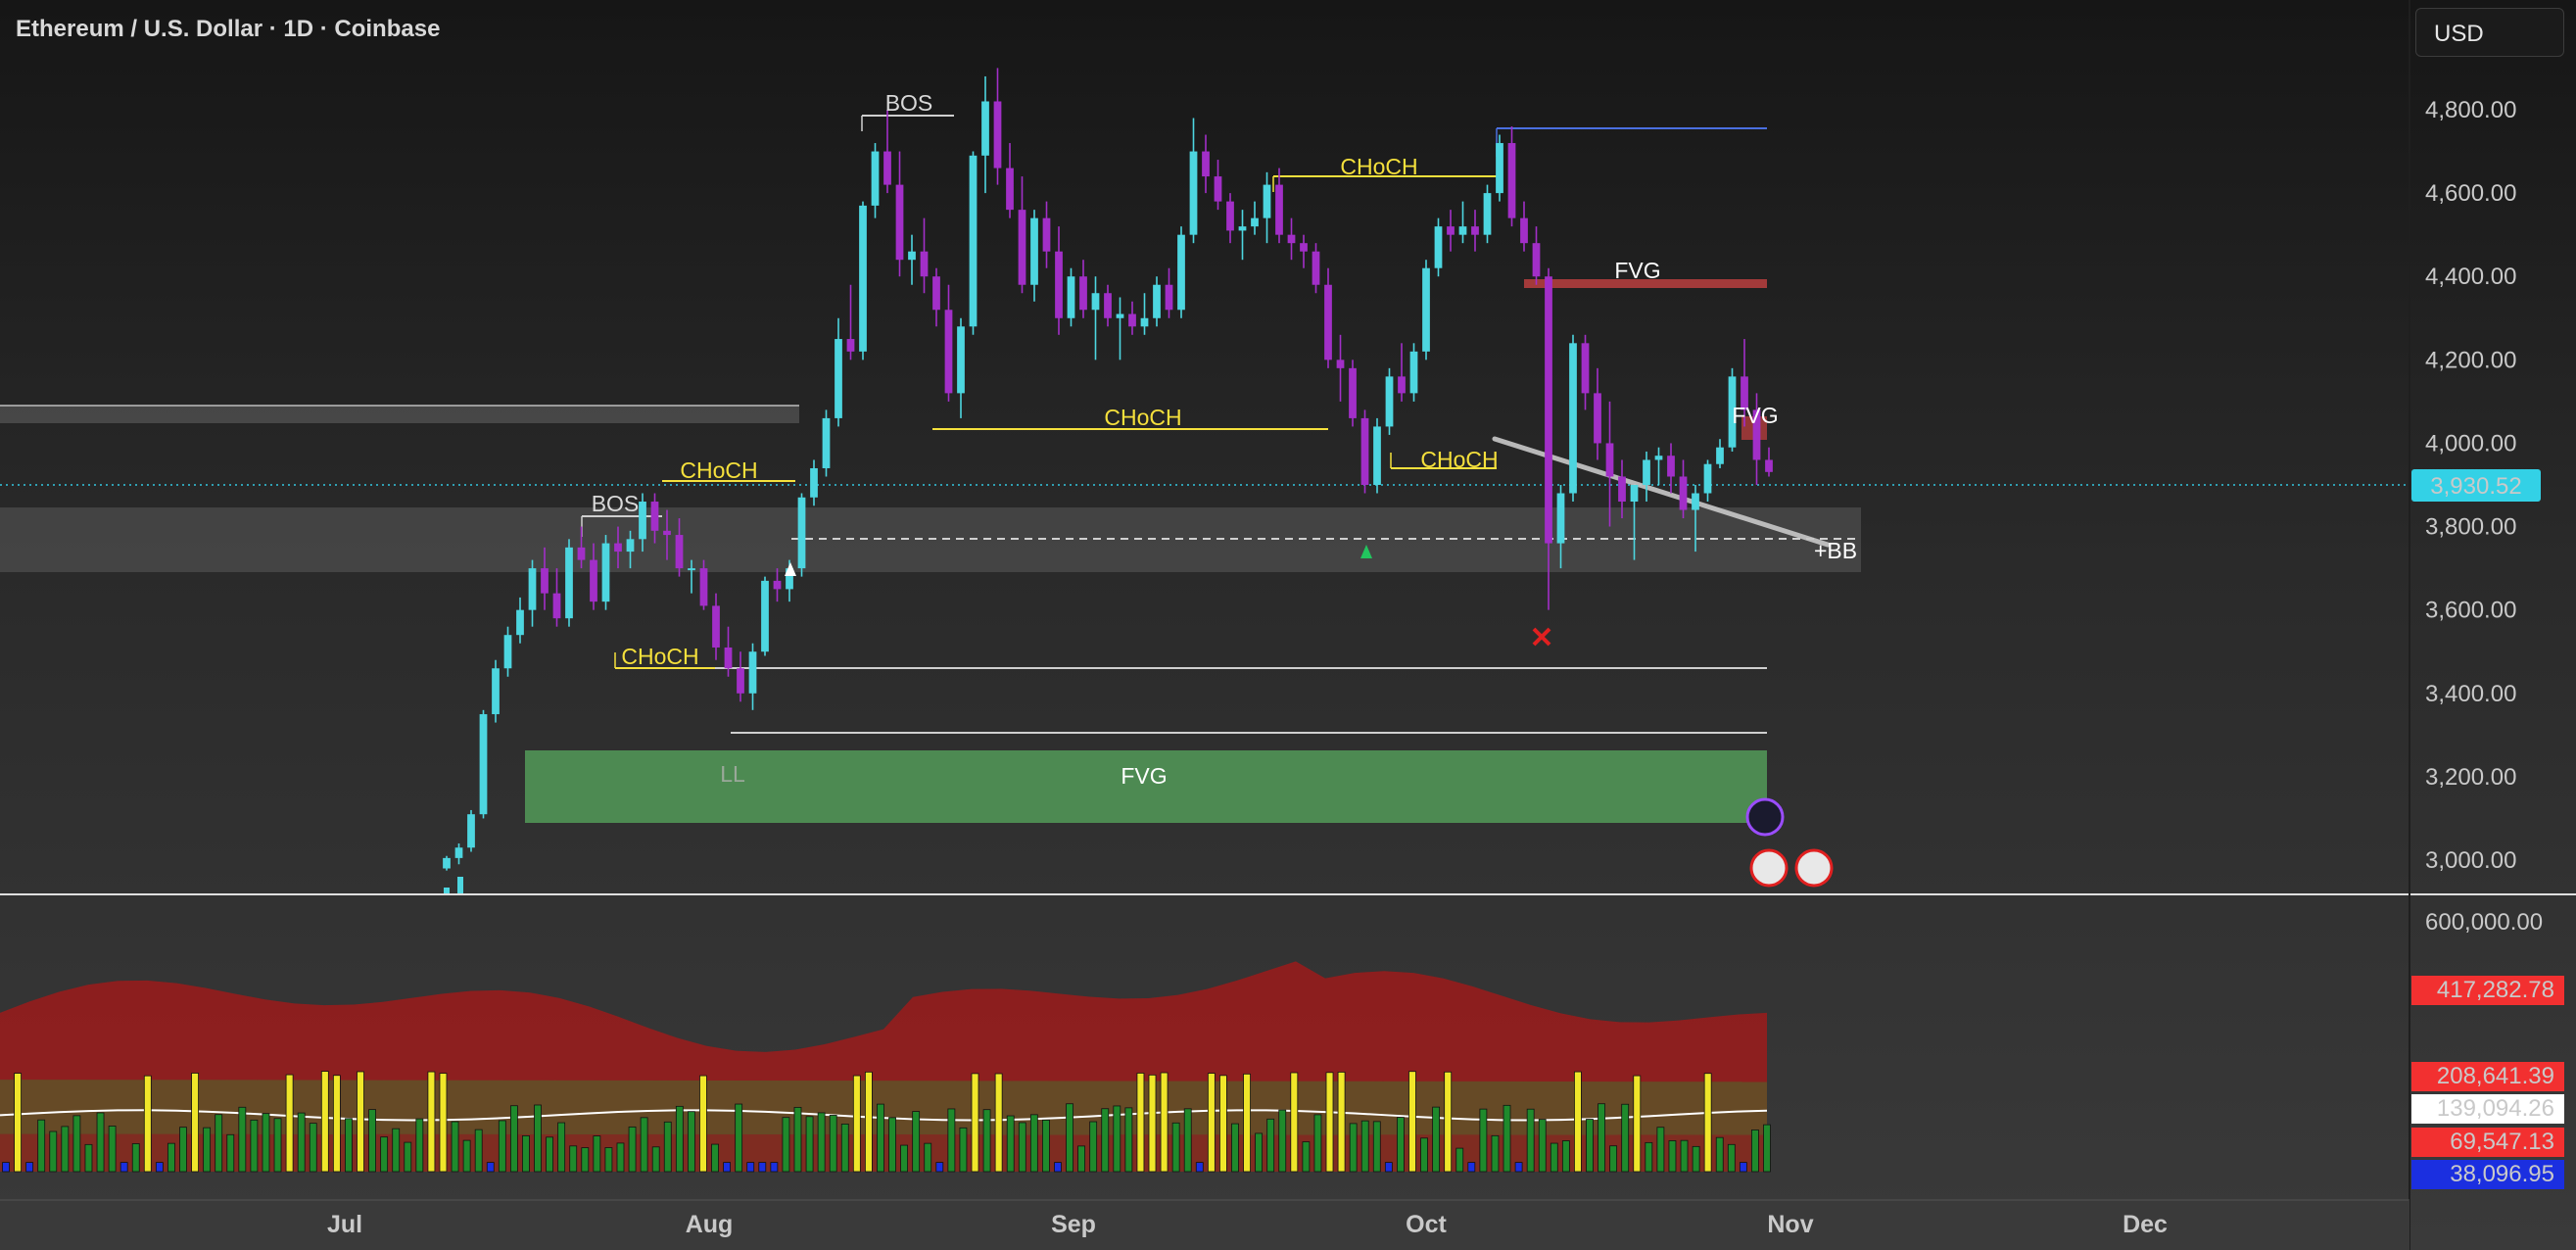 The image size is (2576, 1250). Describe the element at coordinates (2470, 360) in the screenshot. I see `price-axis-tick: 4,200.00` at that location.